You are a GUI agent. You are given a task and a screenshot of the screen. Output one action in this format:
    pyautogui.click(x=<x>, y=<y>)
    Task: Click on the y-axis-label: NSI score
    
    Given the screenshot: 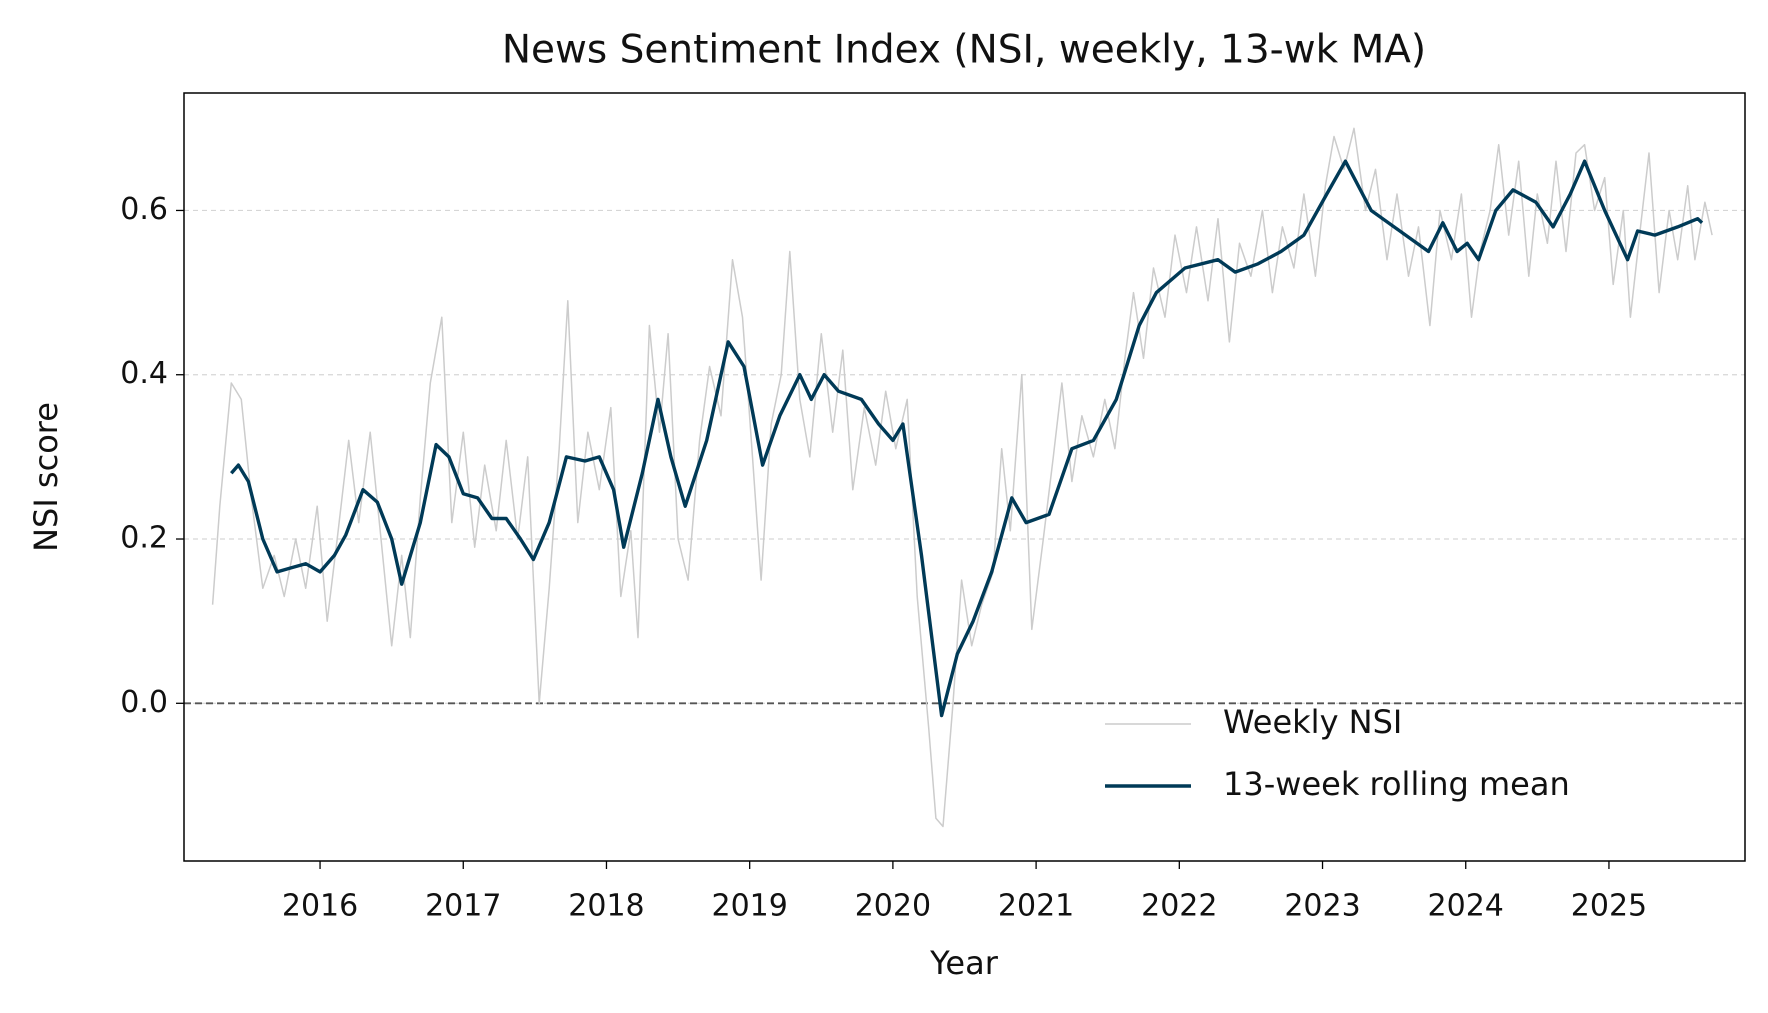 What is the action you would take?
    pyautogui.click(x=46, y=477)
    